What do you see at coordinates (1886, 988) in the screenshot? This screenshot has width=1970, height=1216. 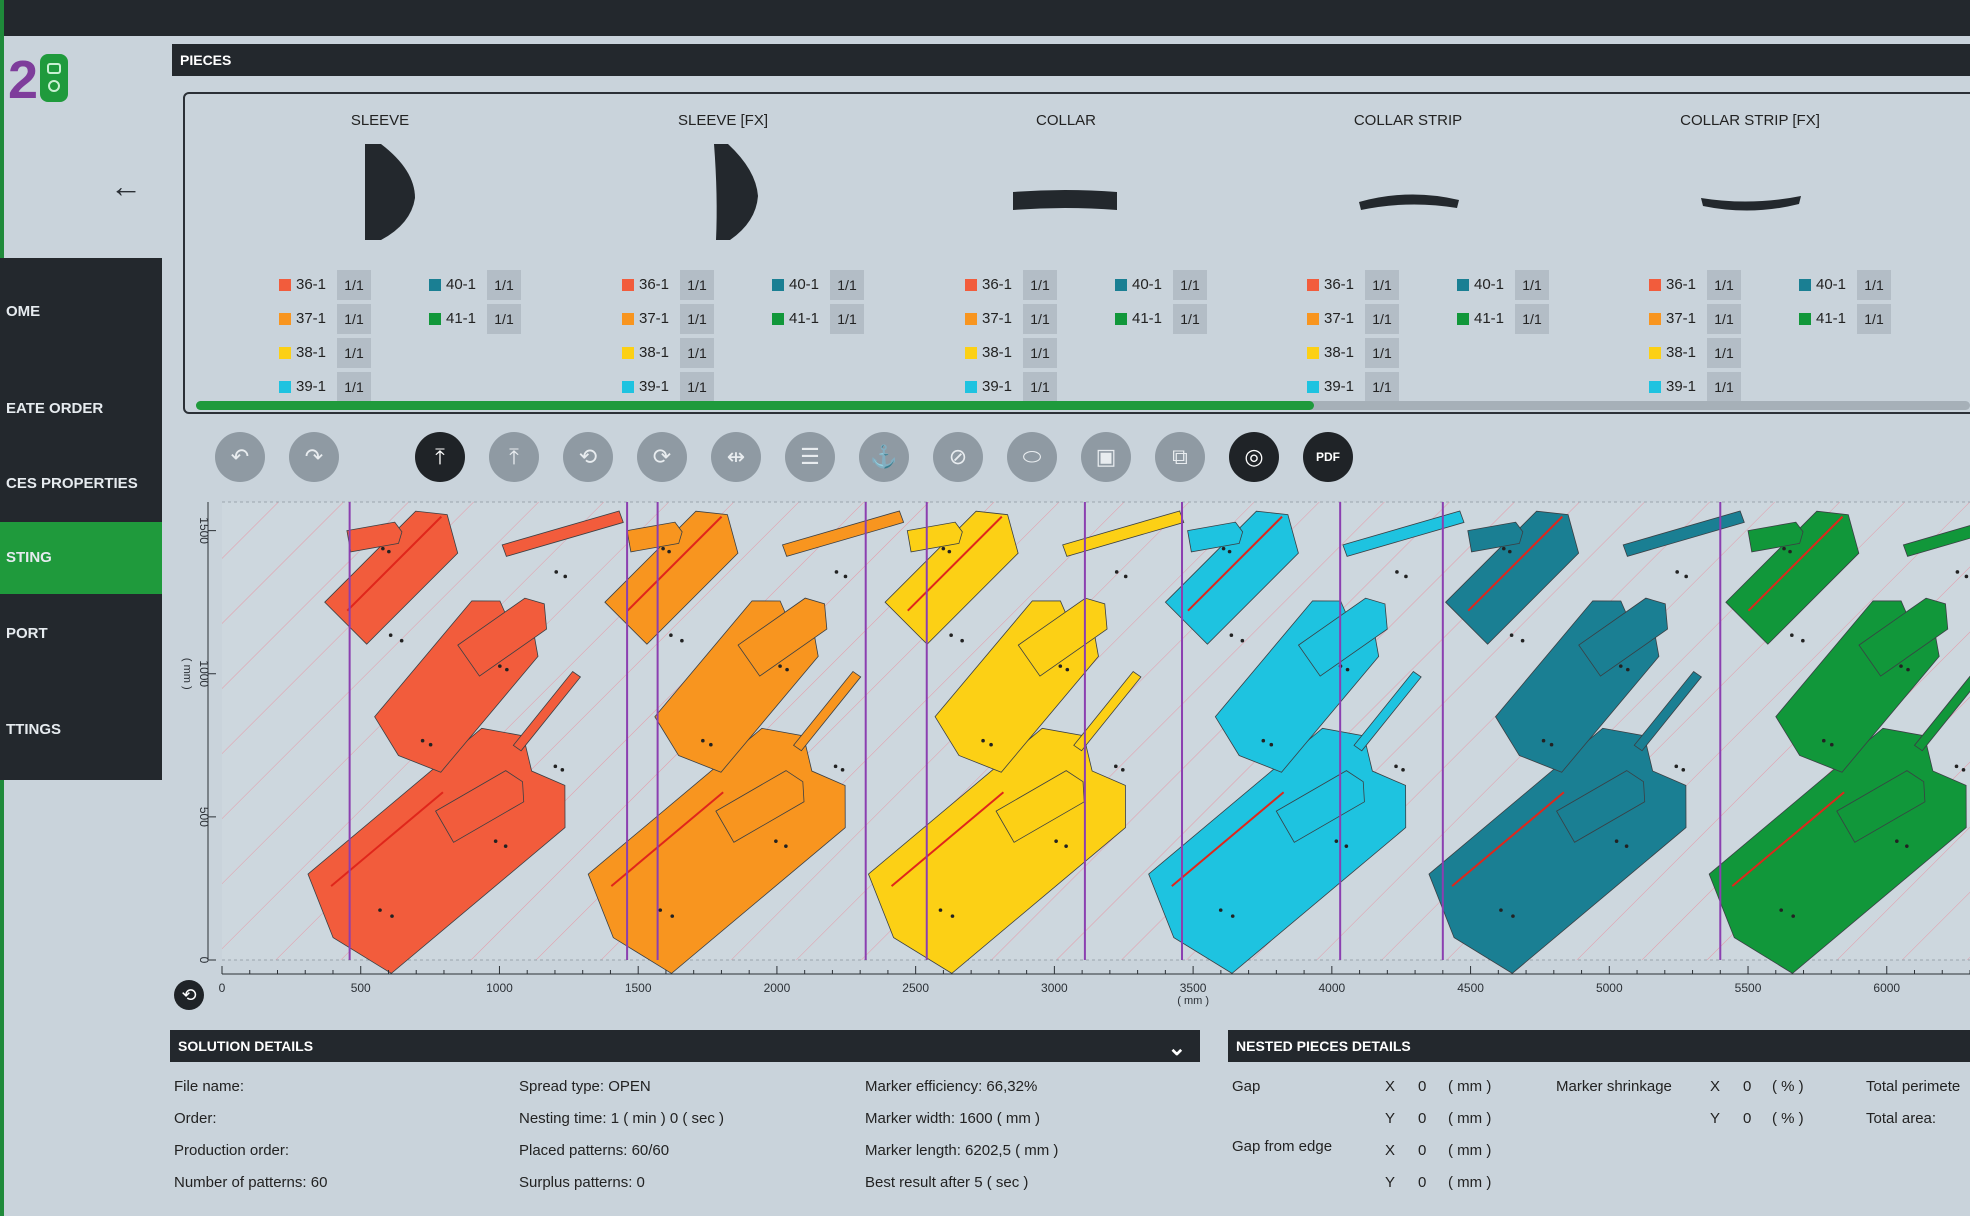 I see `x-tick-label: 6000` at bounding box center [1886, 988].